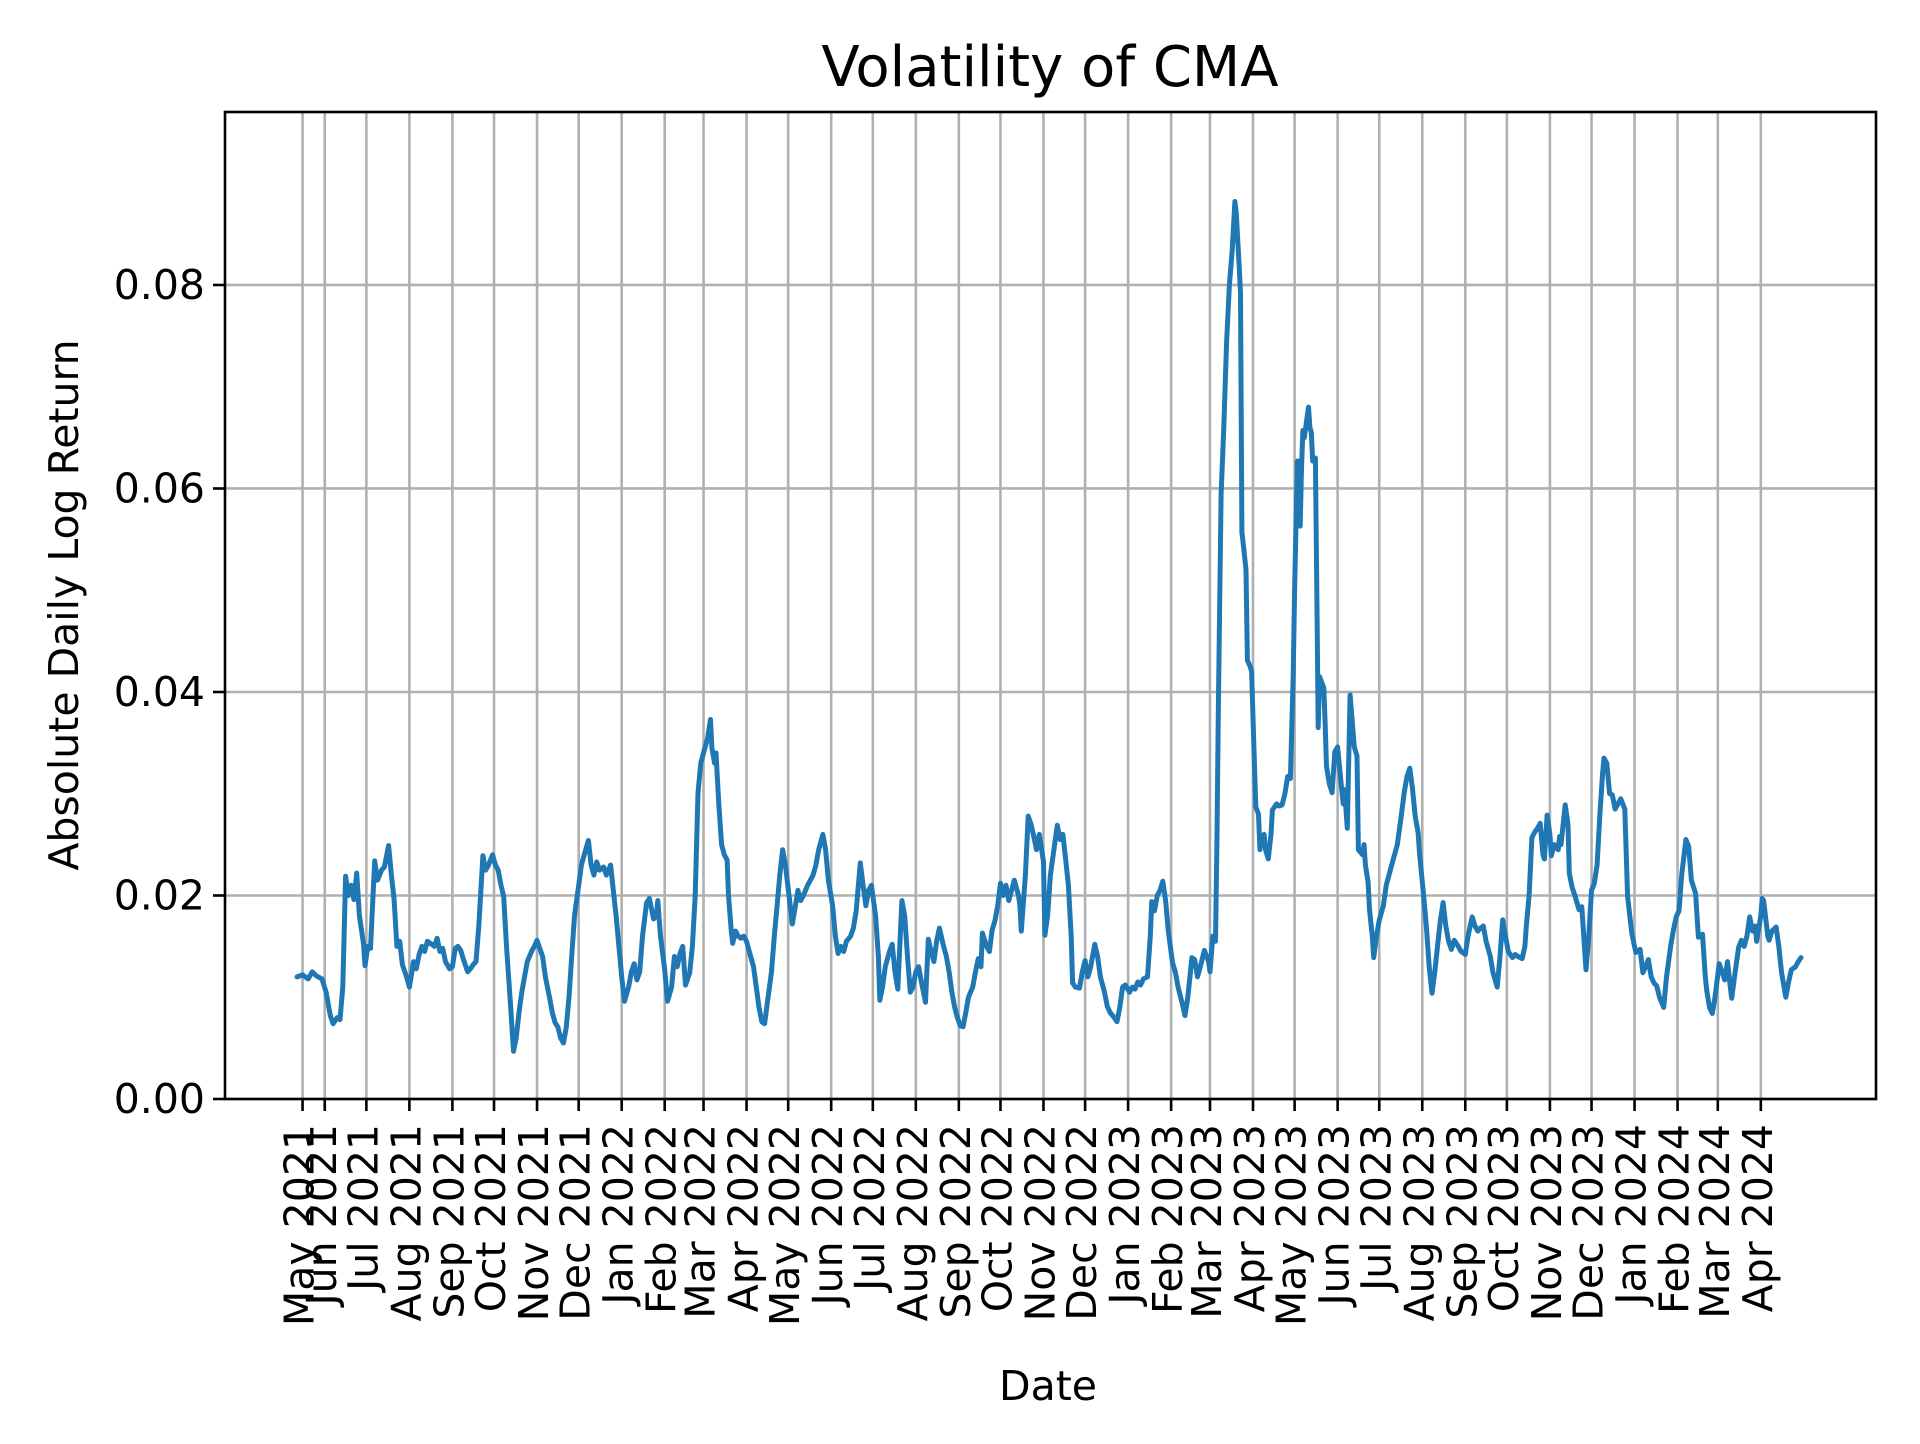 The image size is (1920, 1444). Describe the element at coordinates (619, 1216) in the screenshot. I see `x-tick-label: Jan 2022` at that location.